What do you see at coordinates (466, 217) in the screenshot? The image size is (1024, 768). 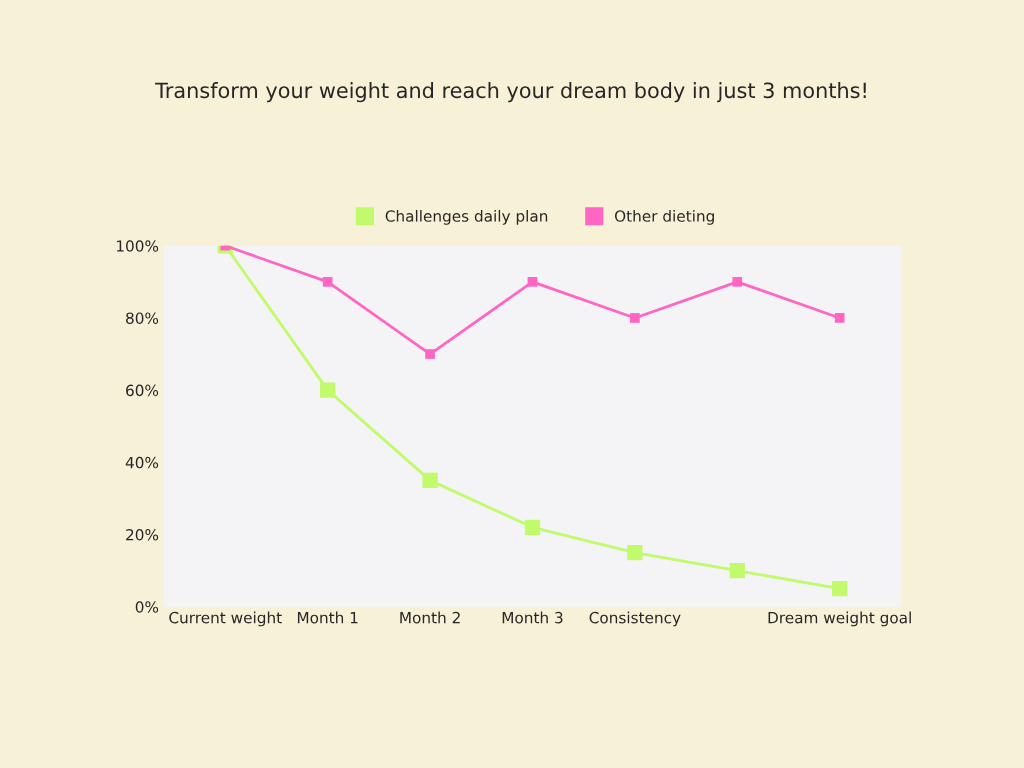 I see `legend-label: Challenges daily plan` at bounding box center [466, 217].